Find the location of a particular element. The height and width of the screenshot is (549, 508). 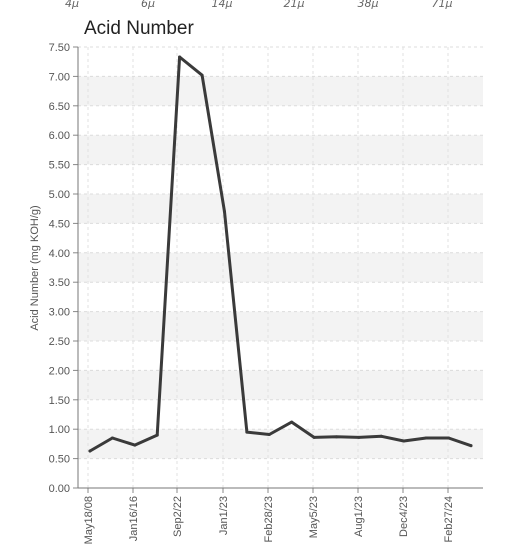

y-tick-label: 0.00 is located at coordinates (59, 489).